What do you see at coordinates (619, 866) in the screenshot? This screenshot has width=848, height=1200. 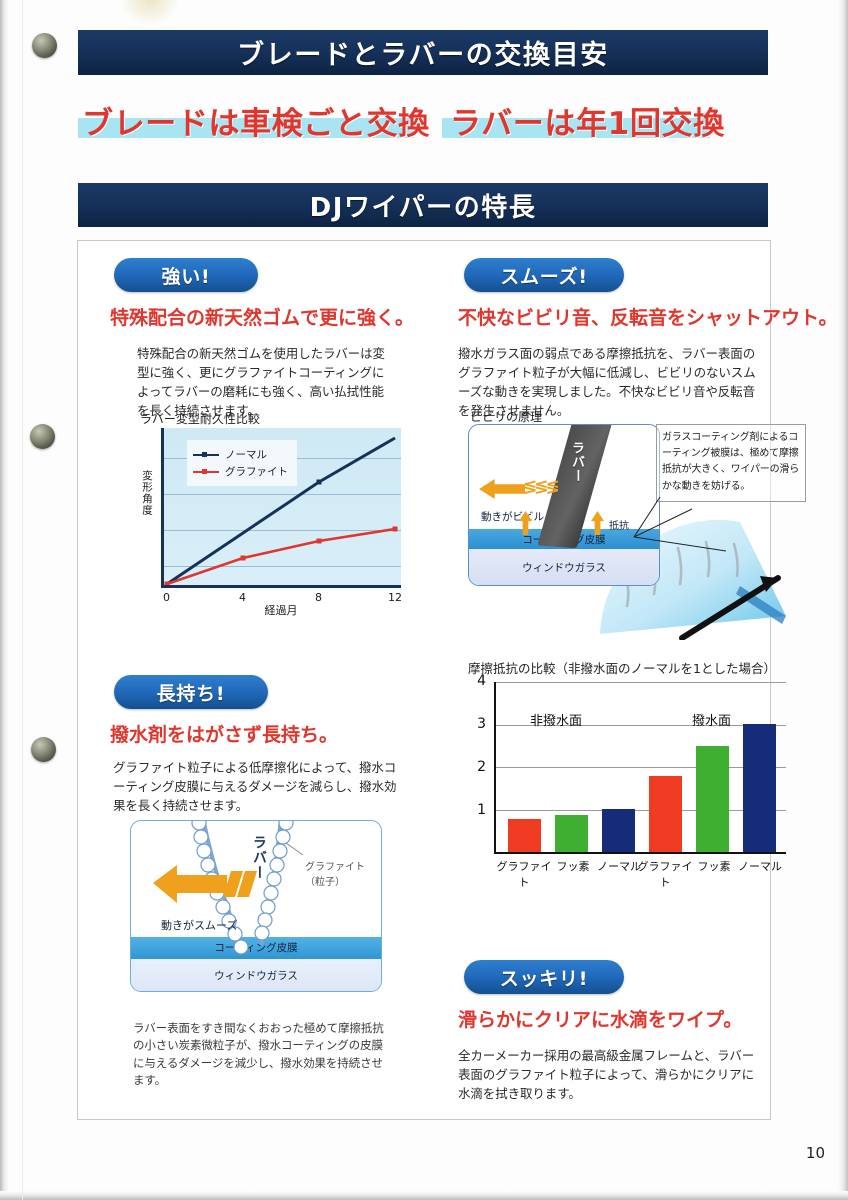 I see `xlabel-normal-1: ノーマル` at bounding box center [619, 866].